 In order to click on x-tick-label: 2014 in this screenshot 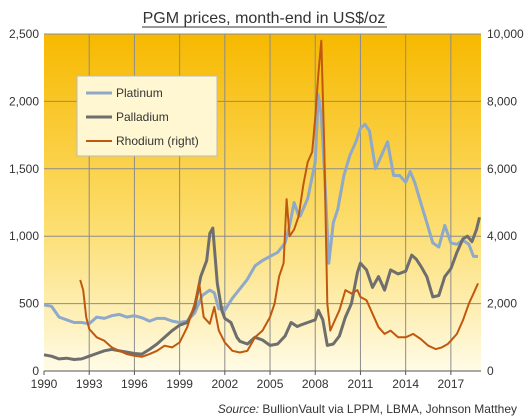, I will do `click(405, 384)`.